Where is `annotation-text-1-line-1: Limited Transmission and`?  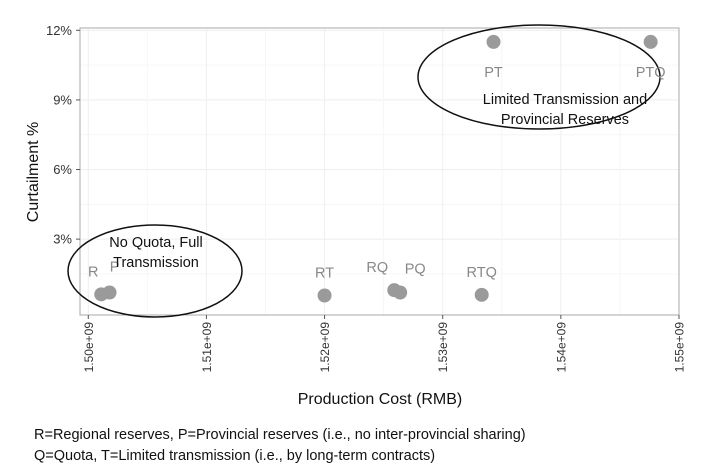
annotation-text-1-line-1: Limited Transmission and is located at coordinates (565, 100).